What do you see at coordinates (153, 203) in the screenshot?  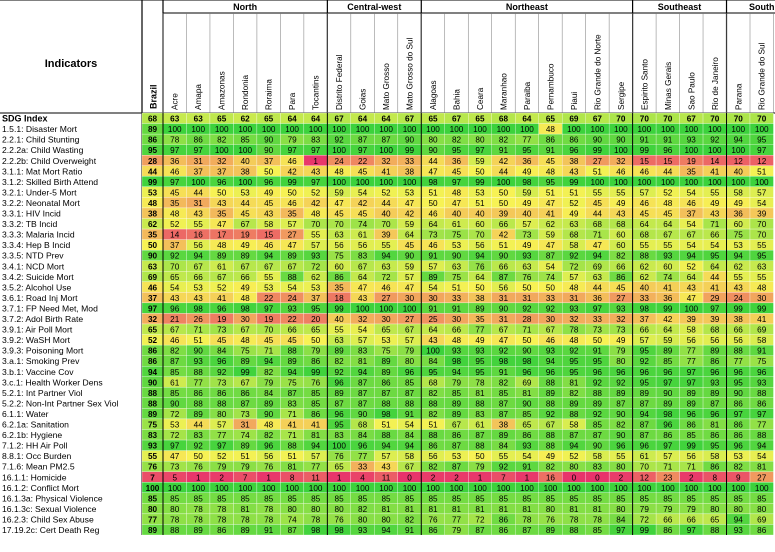 I see `cell-value: 48` at bounding box center [153, 203].